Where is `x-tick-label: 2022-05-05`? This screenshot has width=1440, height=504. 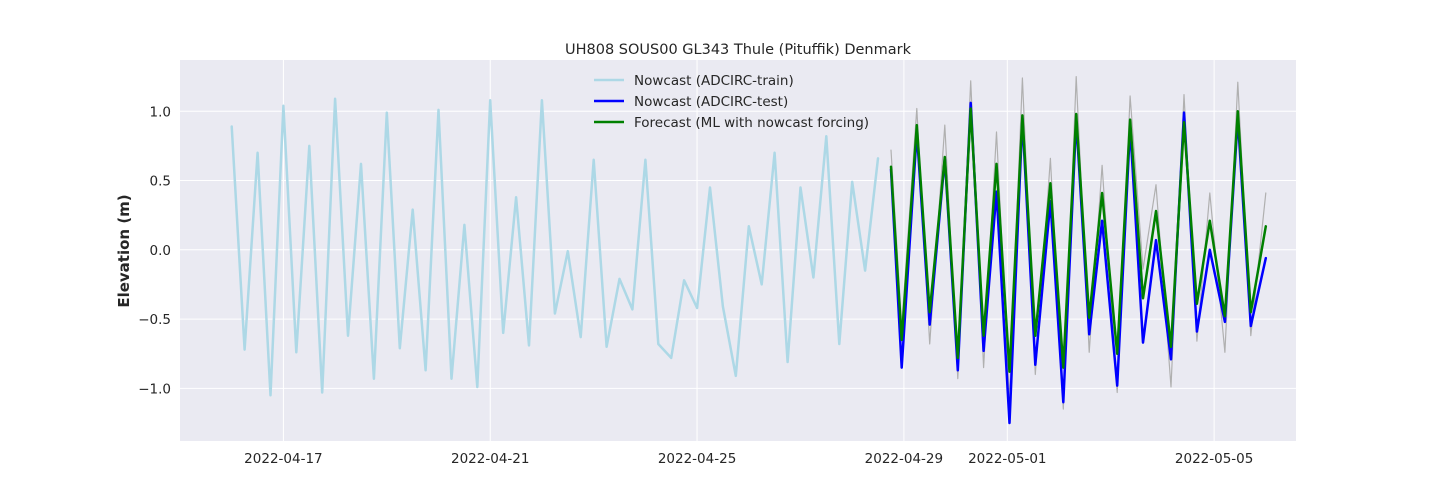 x-tick-label: 2022-05-05 is located at coordinates (1214, 459).